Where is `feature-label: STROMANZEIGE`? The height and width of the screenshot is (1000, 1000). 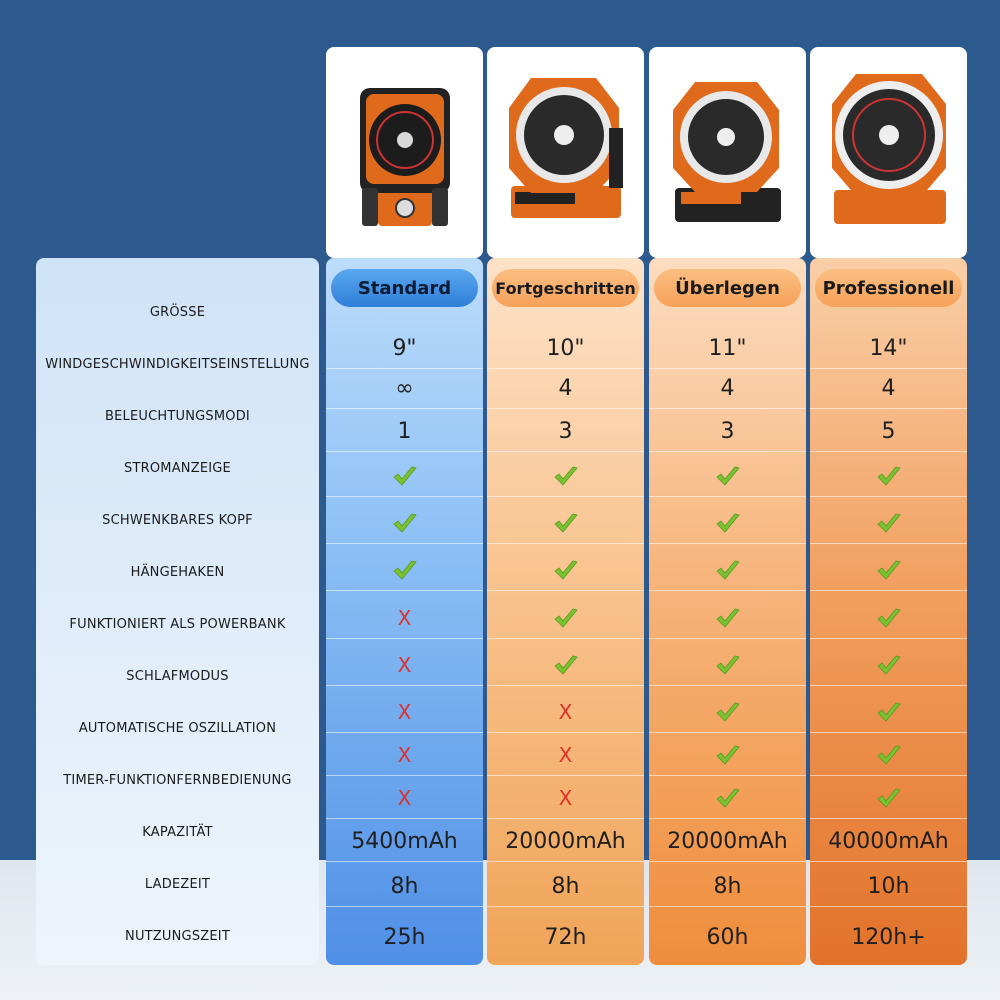 feature-label: STROMANZEIGE is located at coordinates (177, 468).